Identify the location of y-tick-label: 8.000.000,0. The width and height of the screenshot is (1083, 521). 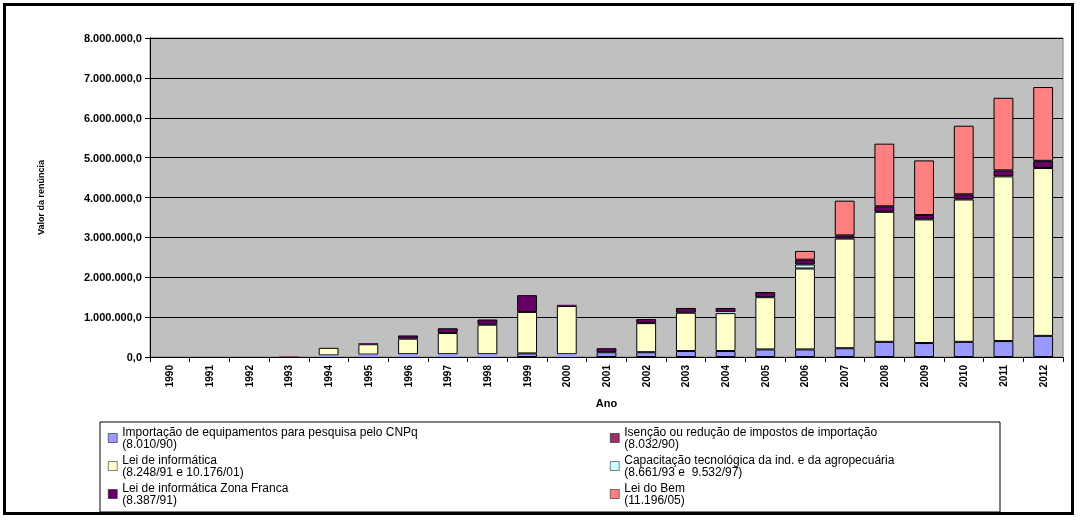
(112, 38).